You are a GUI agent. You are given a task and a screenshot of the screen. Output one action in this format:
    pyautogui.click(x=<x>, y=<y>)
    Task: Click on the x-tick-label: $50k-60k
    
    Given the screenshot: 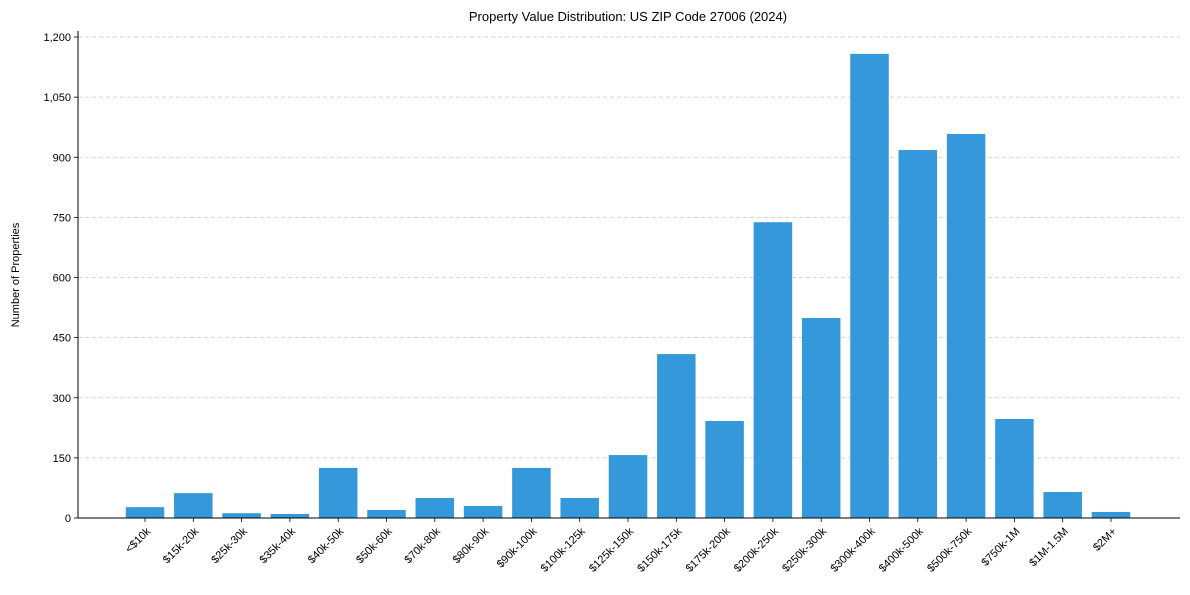 What is the action you would take?
    pyautogui.click(x=374, y=545)
    